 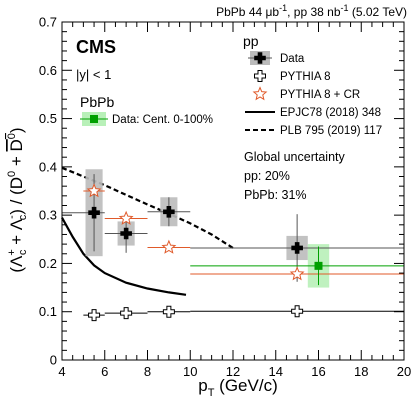 What do you see at coordinates (267, 176) in the screenshot?
I see `global-uncertainty-pp: pp: 20%` at bounding box center [267, 176].